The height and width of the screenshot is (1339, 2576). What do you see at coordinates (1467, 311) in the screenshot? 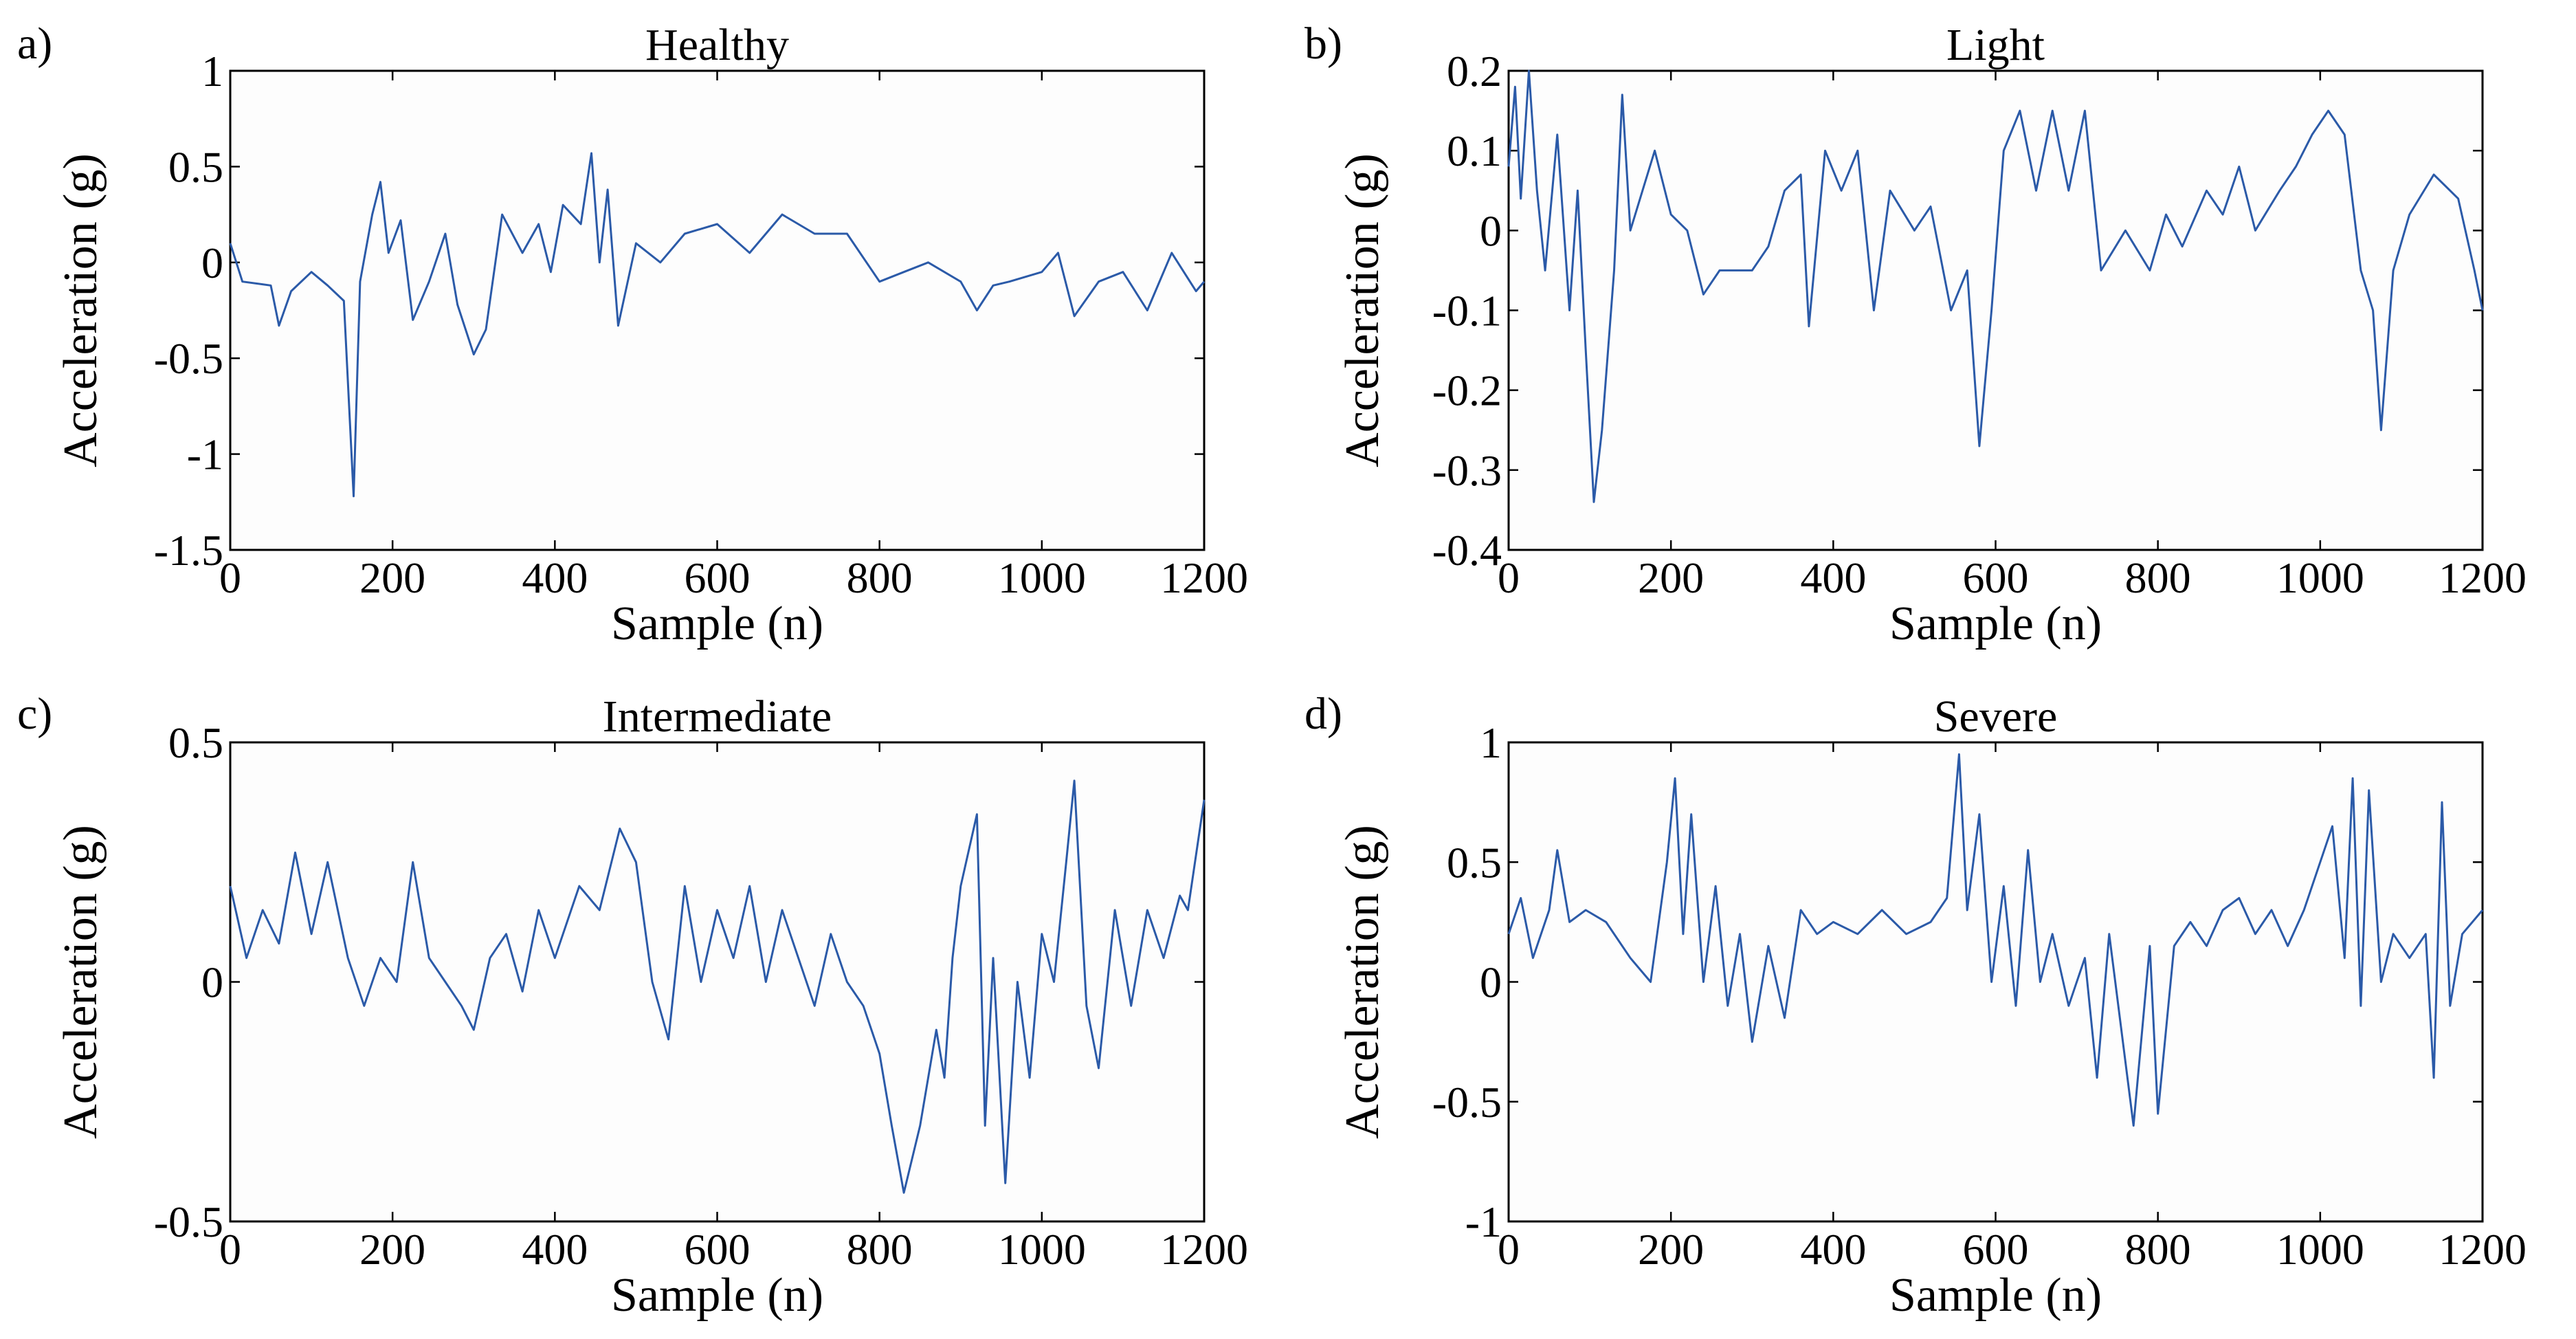
I see `y-tick-label: -0.1` at bounding box center [1467, 311].